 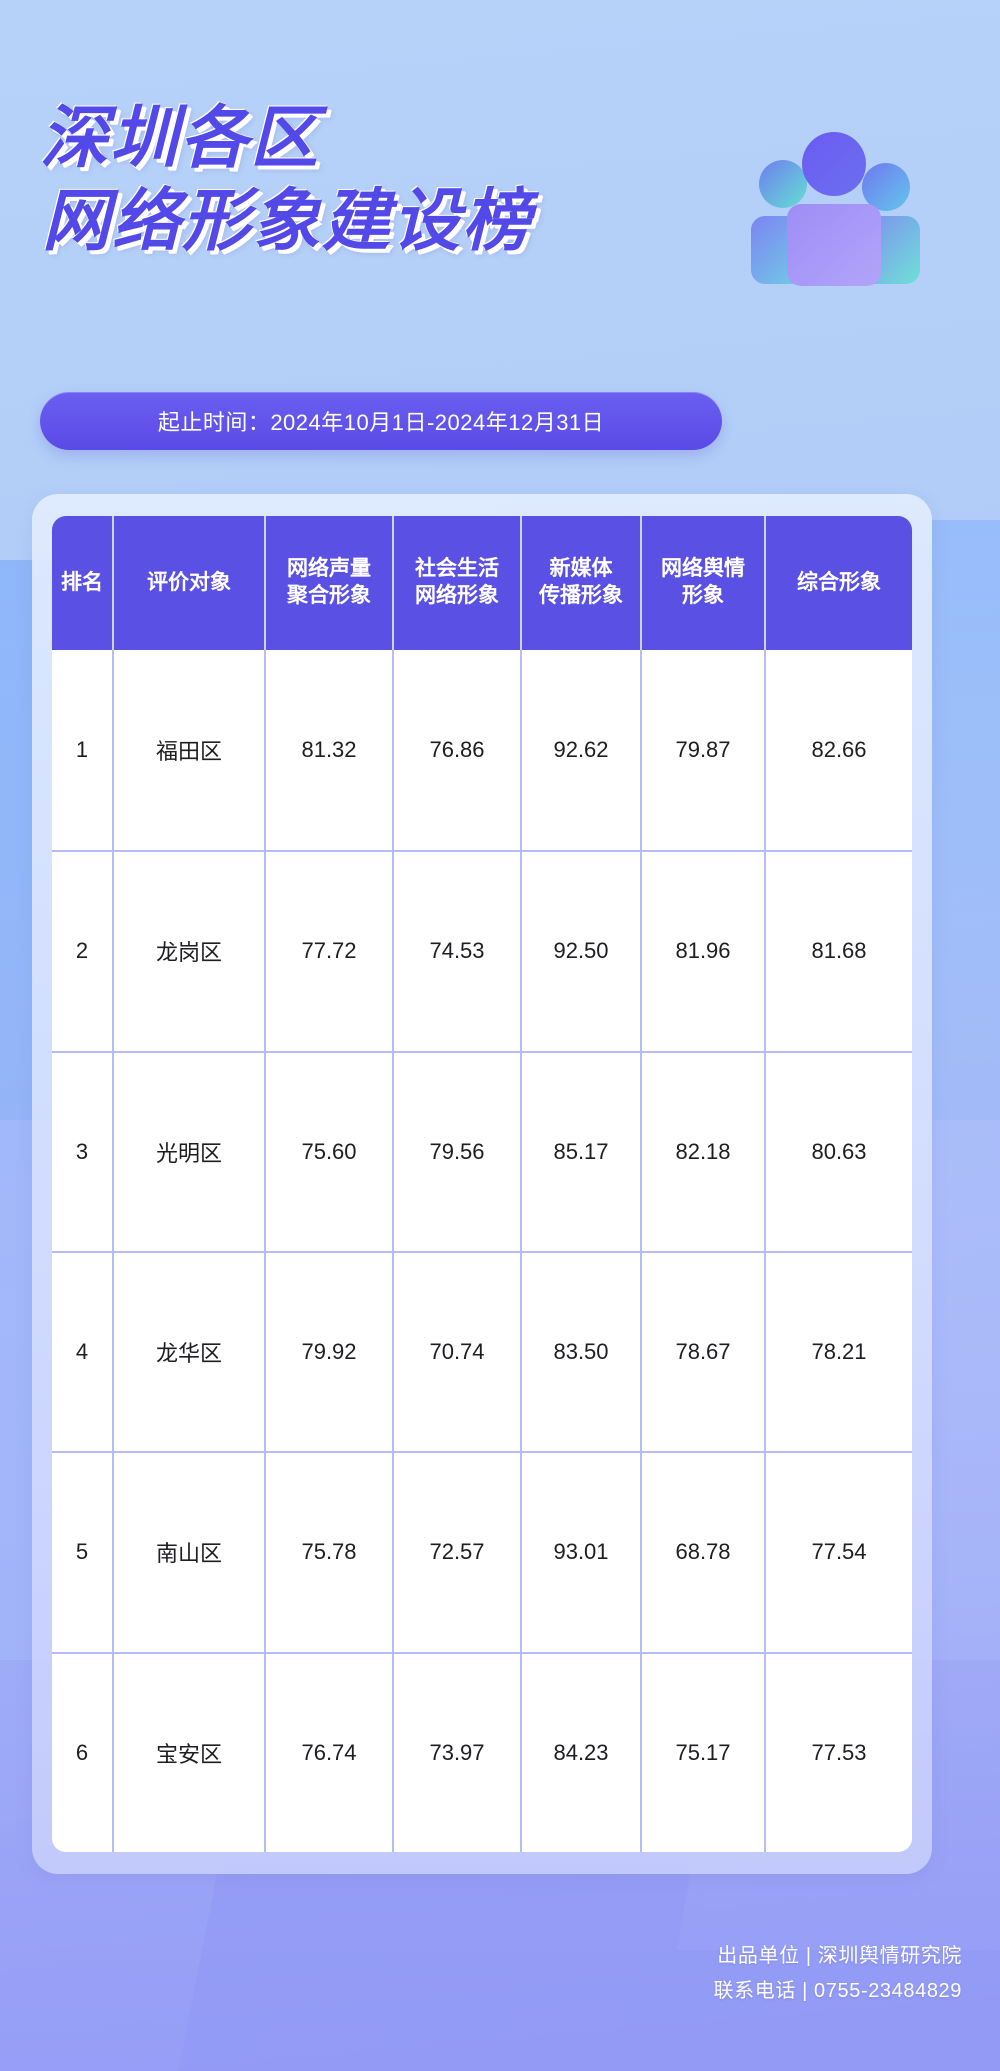 I want to click on cell-object: 宝安区, so click(x=190, y=1751).